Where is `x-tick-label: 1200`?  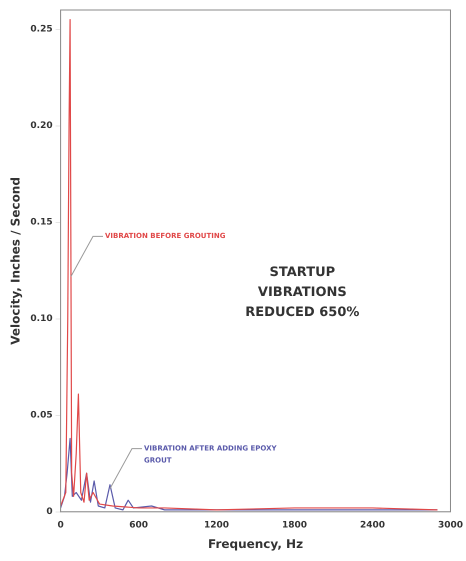 x-tick-label: 1200 is located at coordinates (217, 525).